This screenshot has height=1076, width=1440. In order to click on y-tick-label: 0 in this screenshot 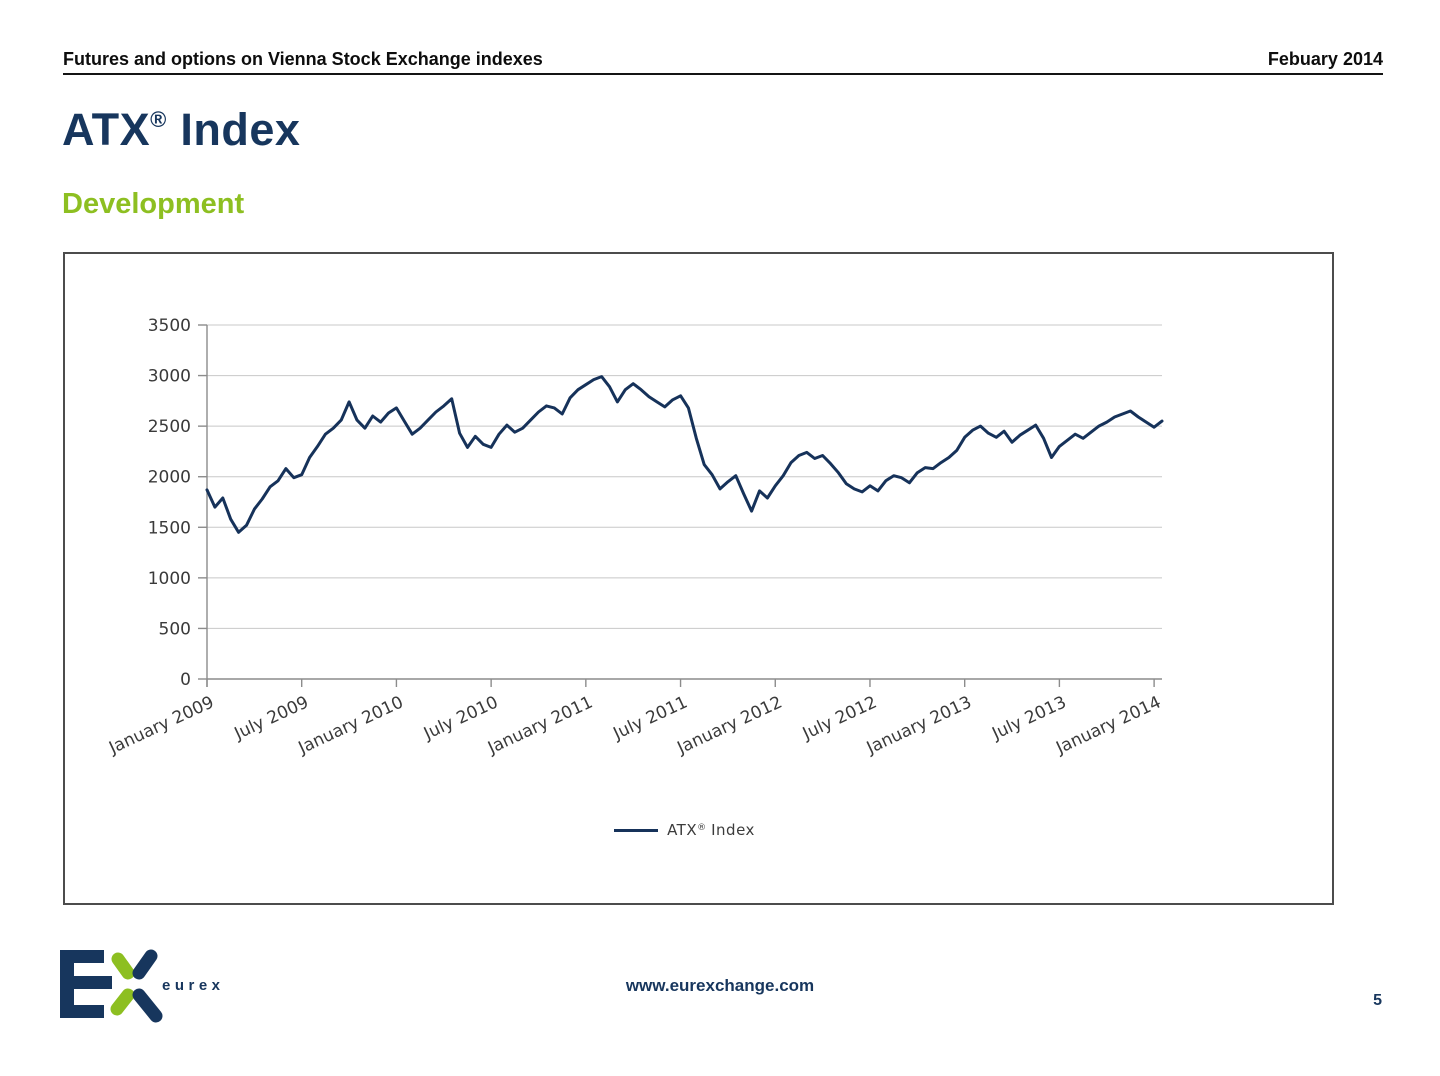, I will do `click(185, 680)`.